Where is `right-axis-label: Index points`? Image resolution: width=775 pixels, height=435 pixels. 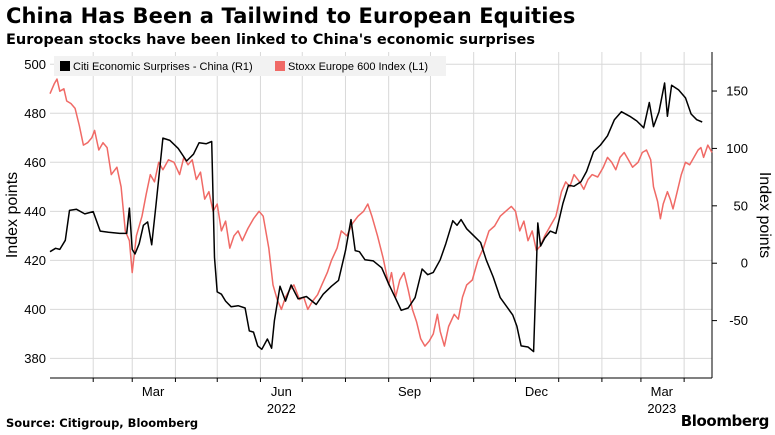
right-axis-label: Index points is located at coordinates (764, 215).